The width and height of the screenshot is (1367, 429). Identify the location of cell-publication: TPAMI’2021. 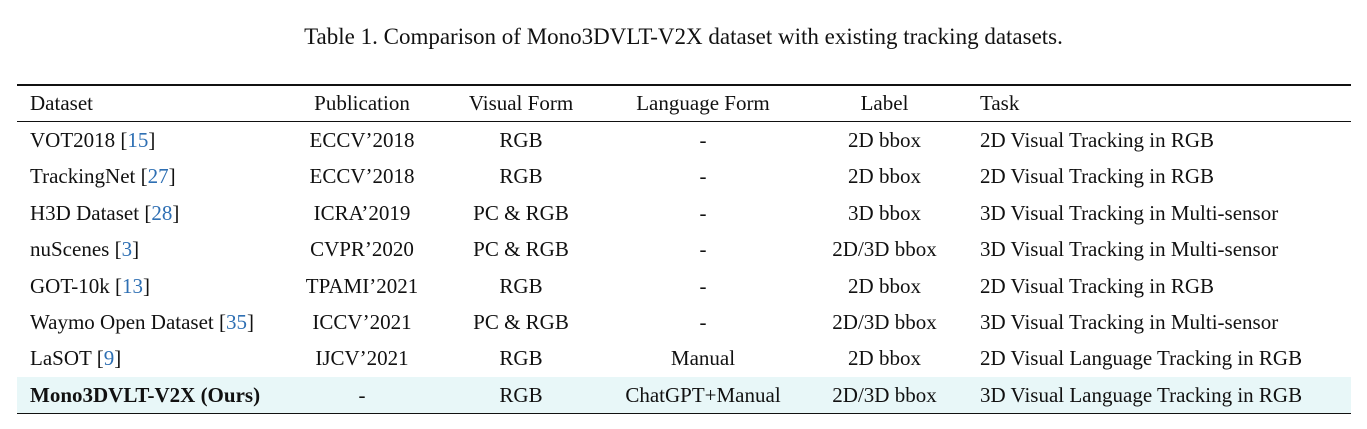
(362, 285).